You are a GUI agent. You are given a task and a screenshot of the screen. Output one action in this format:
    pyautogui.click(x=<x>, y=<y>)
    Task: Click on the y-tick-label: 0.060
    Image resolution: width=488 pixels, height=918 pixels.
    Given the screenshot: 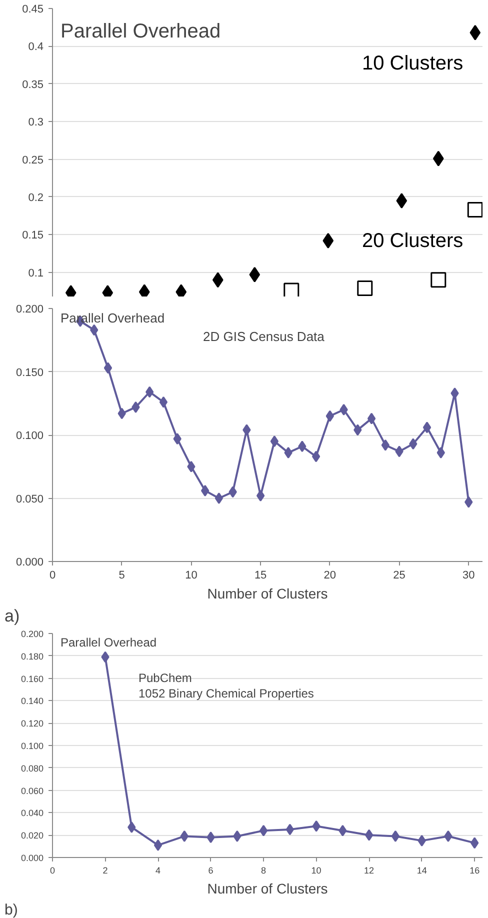 What is the action you would take?
    pyautogui.click(x=32, y=791)
    